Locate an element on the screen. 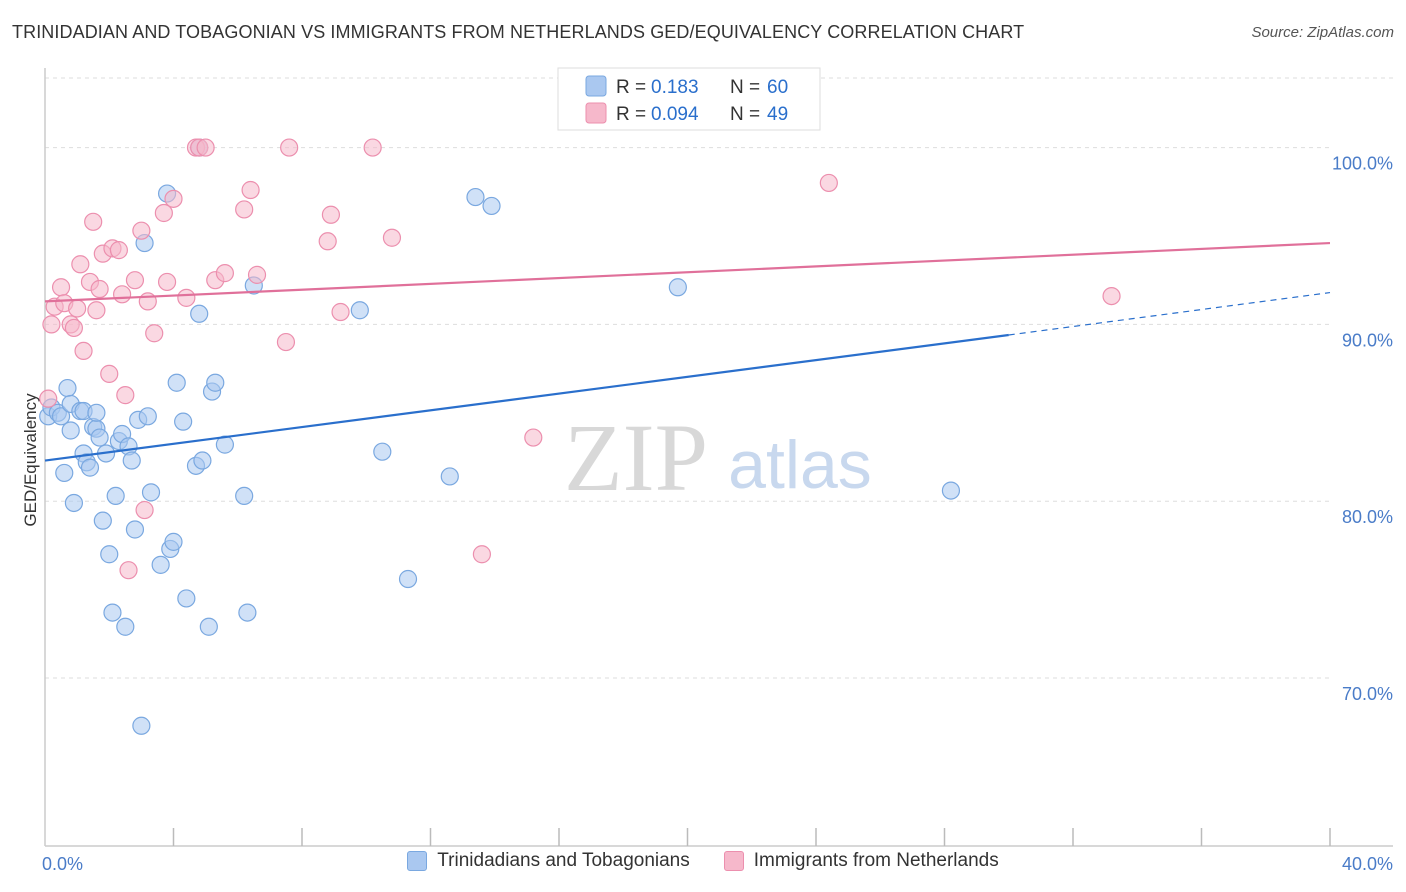 Image resolution: width=1406 pixels, height=892 pixels. legend-swatch-netherlands is located at coordinates (733, 861).